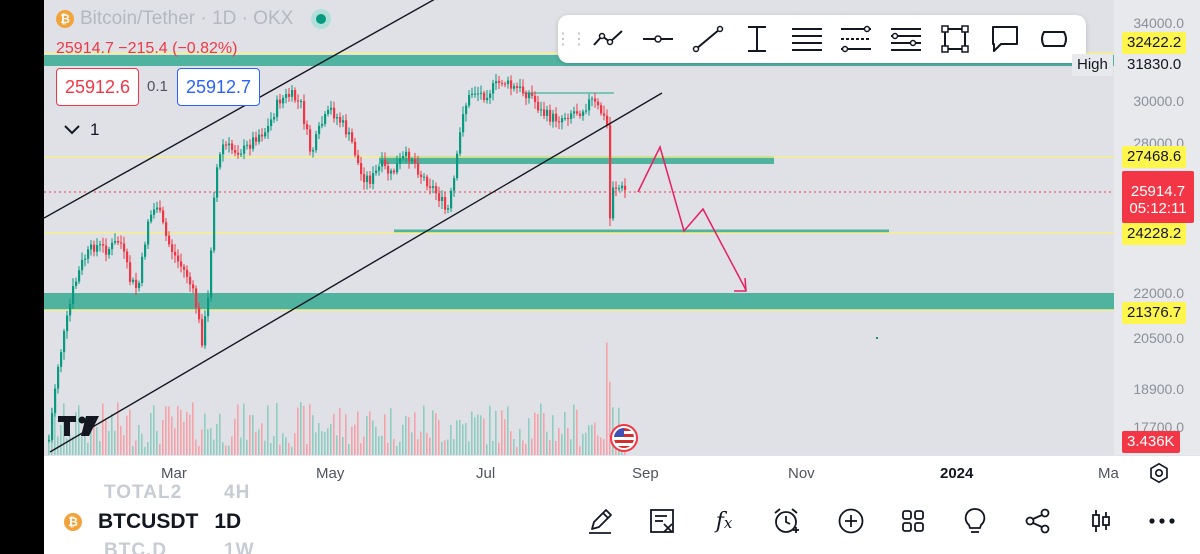  I want to click on level-label-32422: 32422.2, so click(1154, 43).